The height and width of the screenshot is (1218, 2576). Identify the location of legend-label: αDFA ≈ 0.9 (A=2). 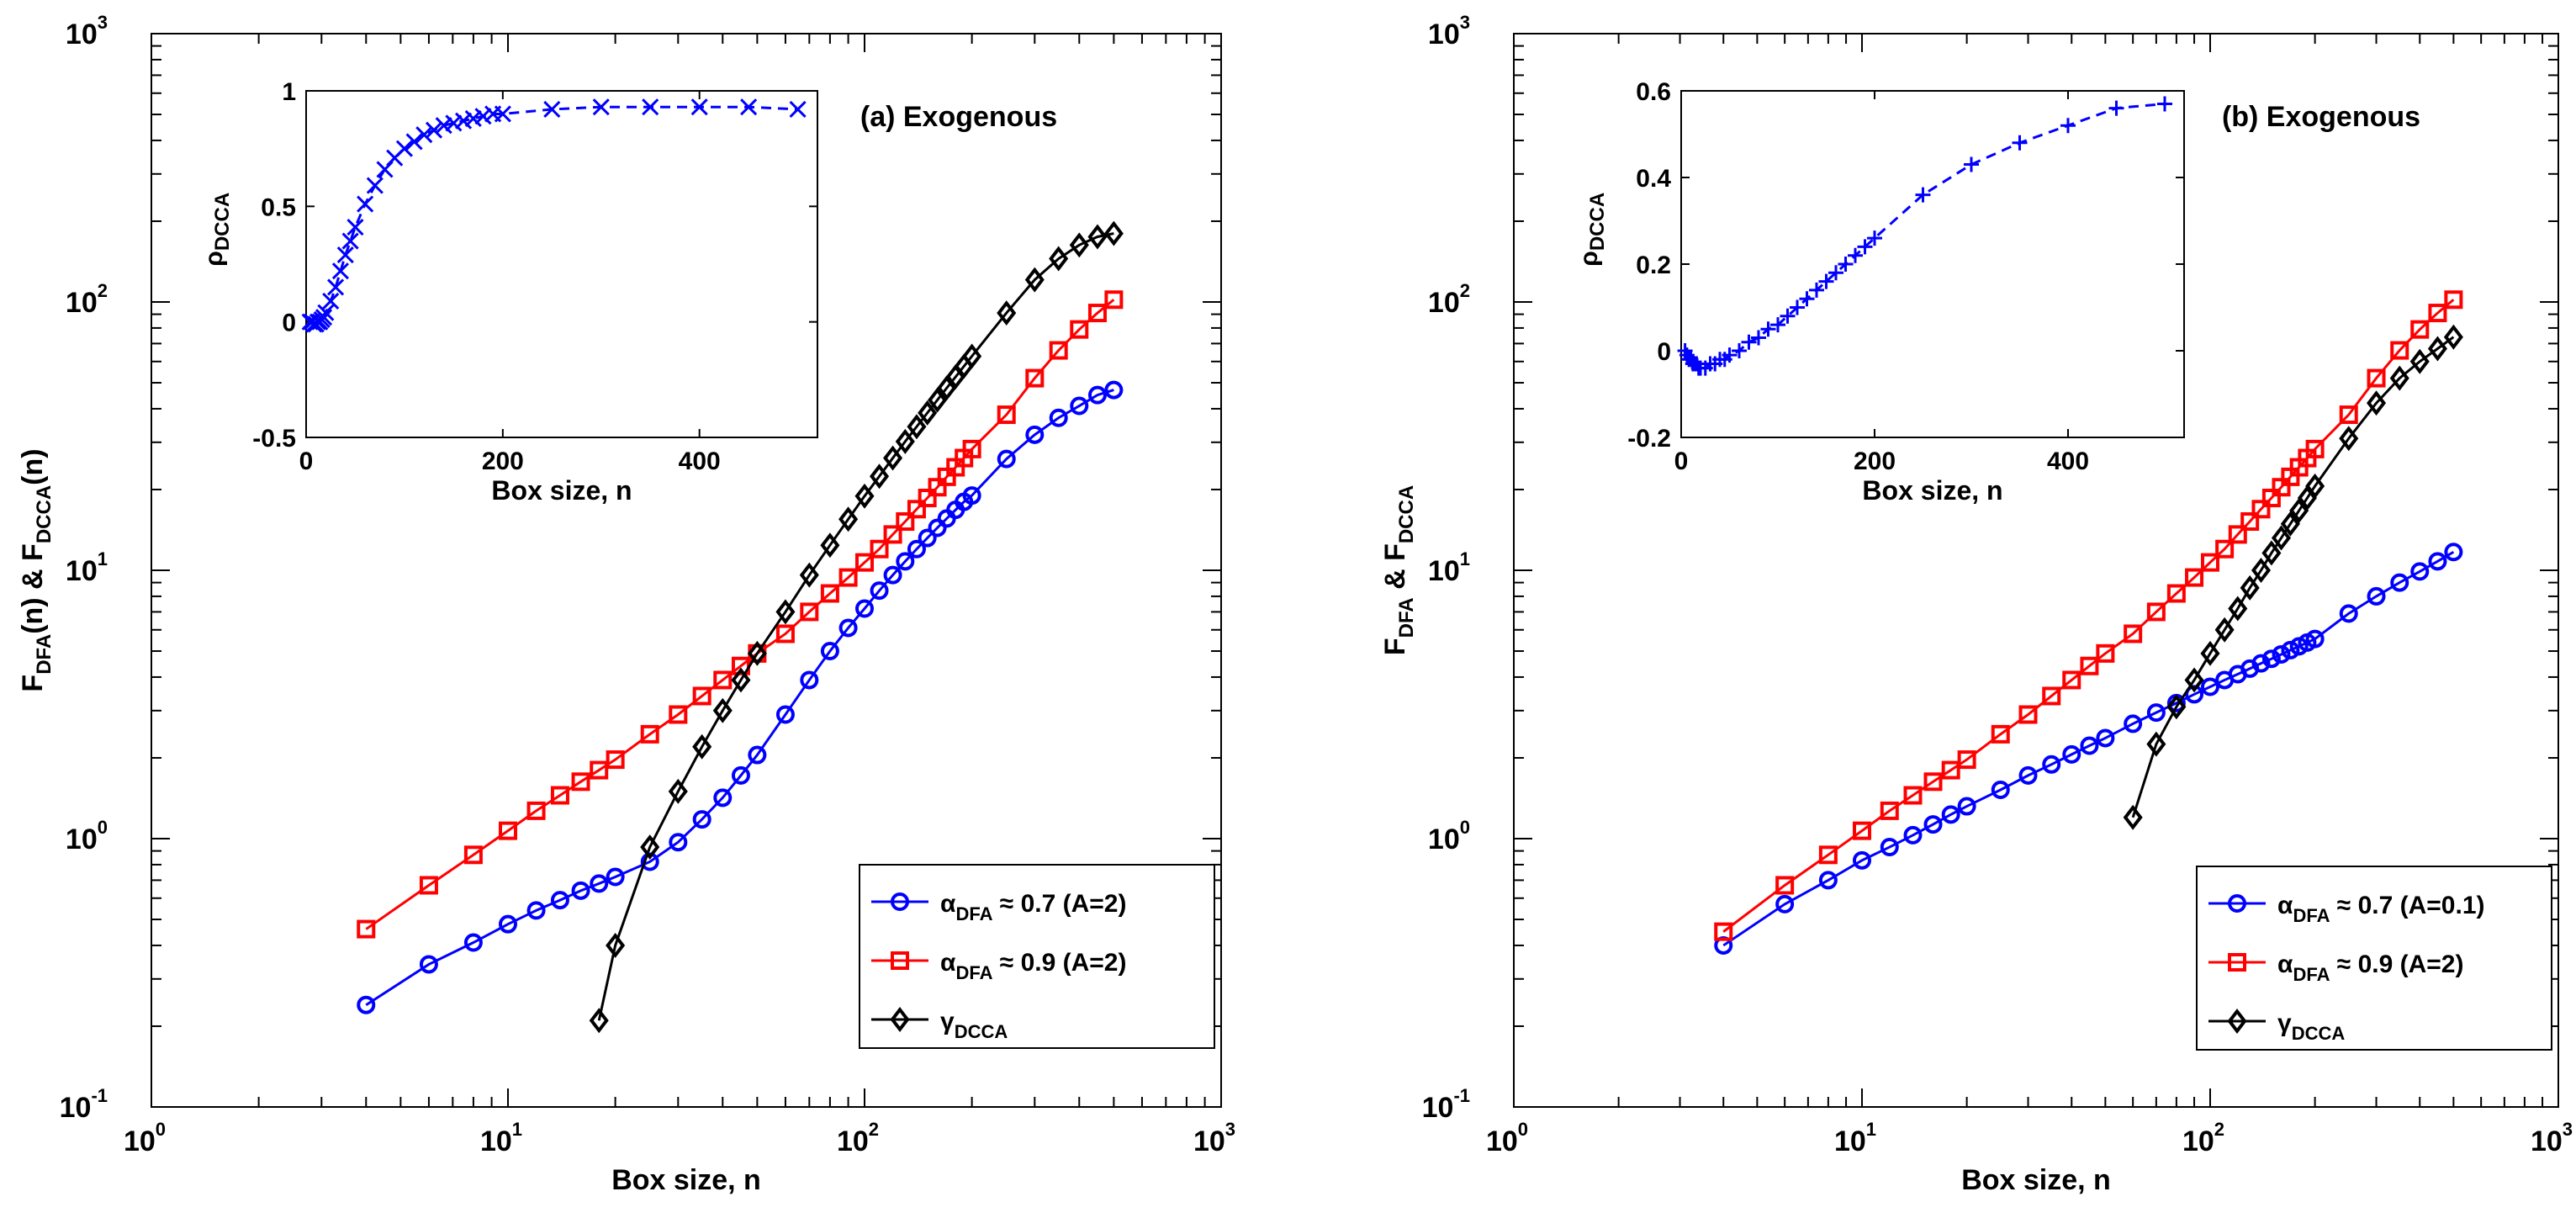
(2370, 968).